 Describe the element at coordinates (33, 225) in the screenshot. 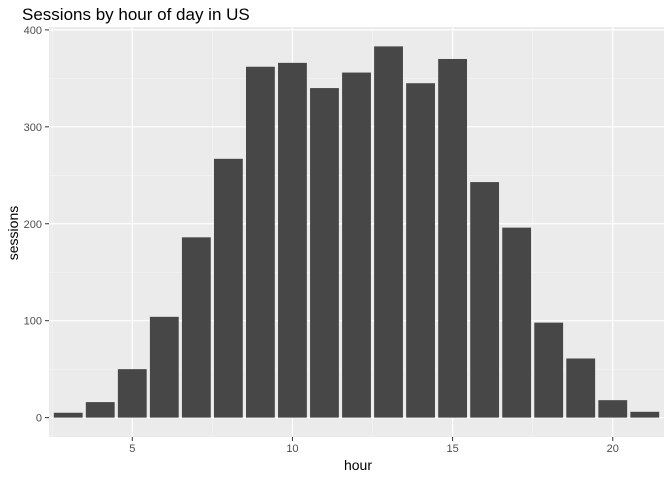

I see `y-tick-label: 200` at that location.